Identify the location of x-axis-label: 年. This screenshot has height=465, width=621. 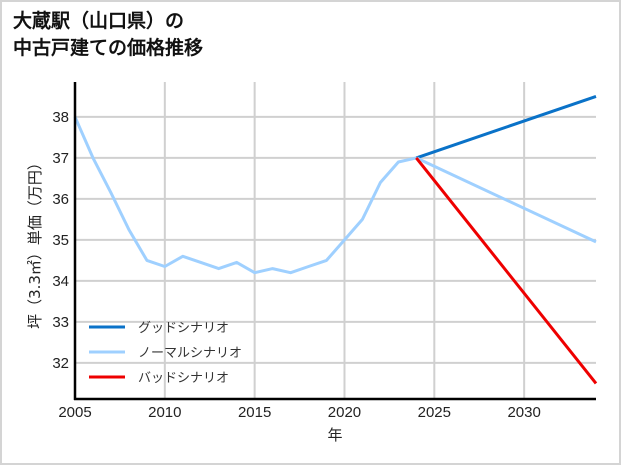
(334, 435).